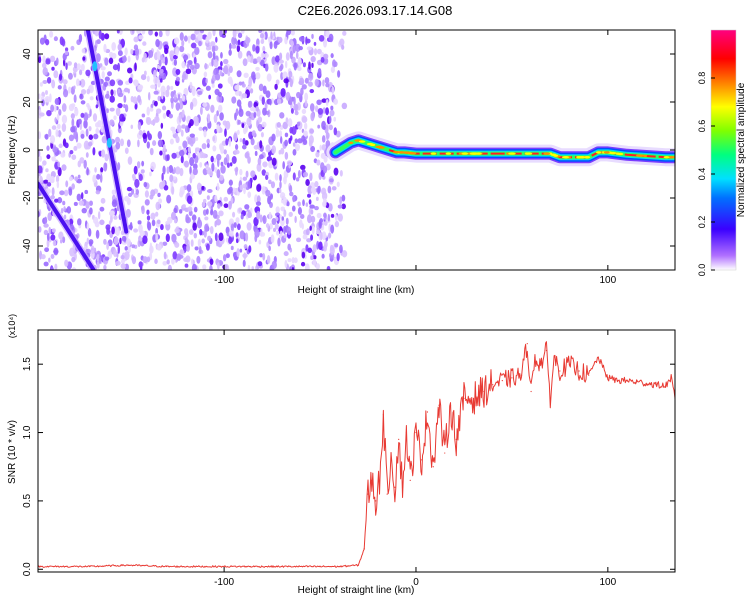 This screenshot has width=750, height=600. Describe the element at coordinates (224, 280) in the screenshot. I see `spectrogram-xtick-label: -100` at that location.